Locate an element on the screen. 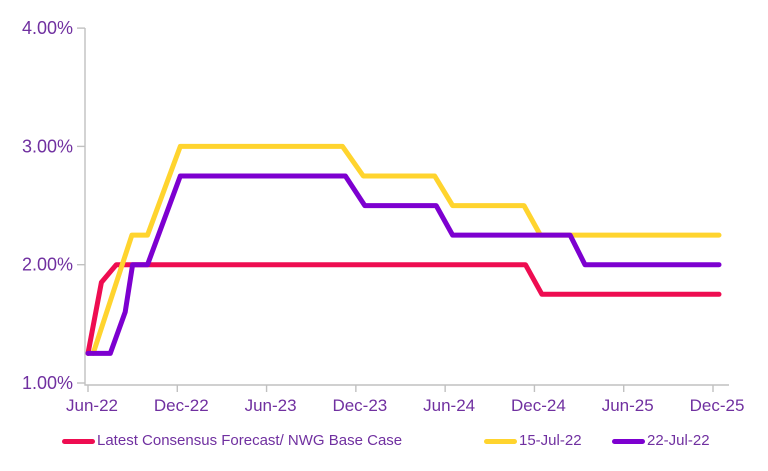 This screenshot has width=768, height=471. consensus-line-swatch is located at coordinates (78, 441).